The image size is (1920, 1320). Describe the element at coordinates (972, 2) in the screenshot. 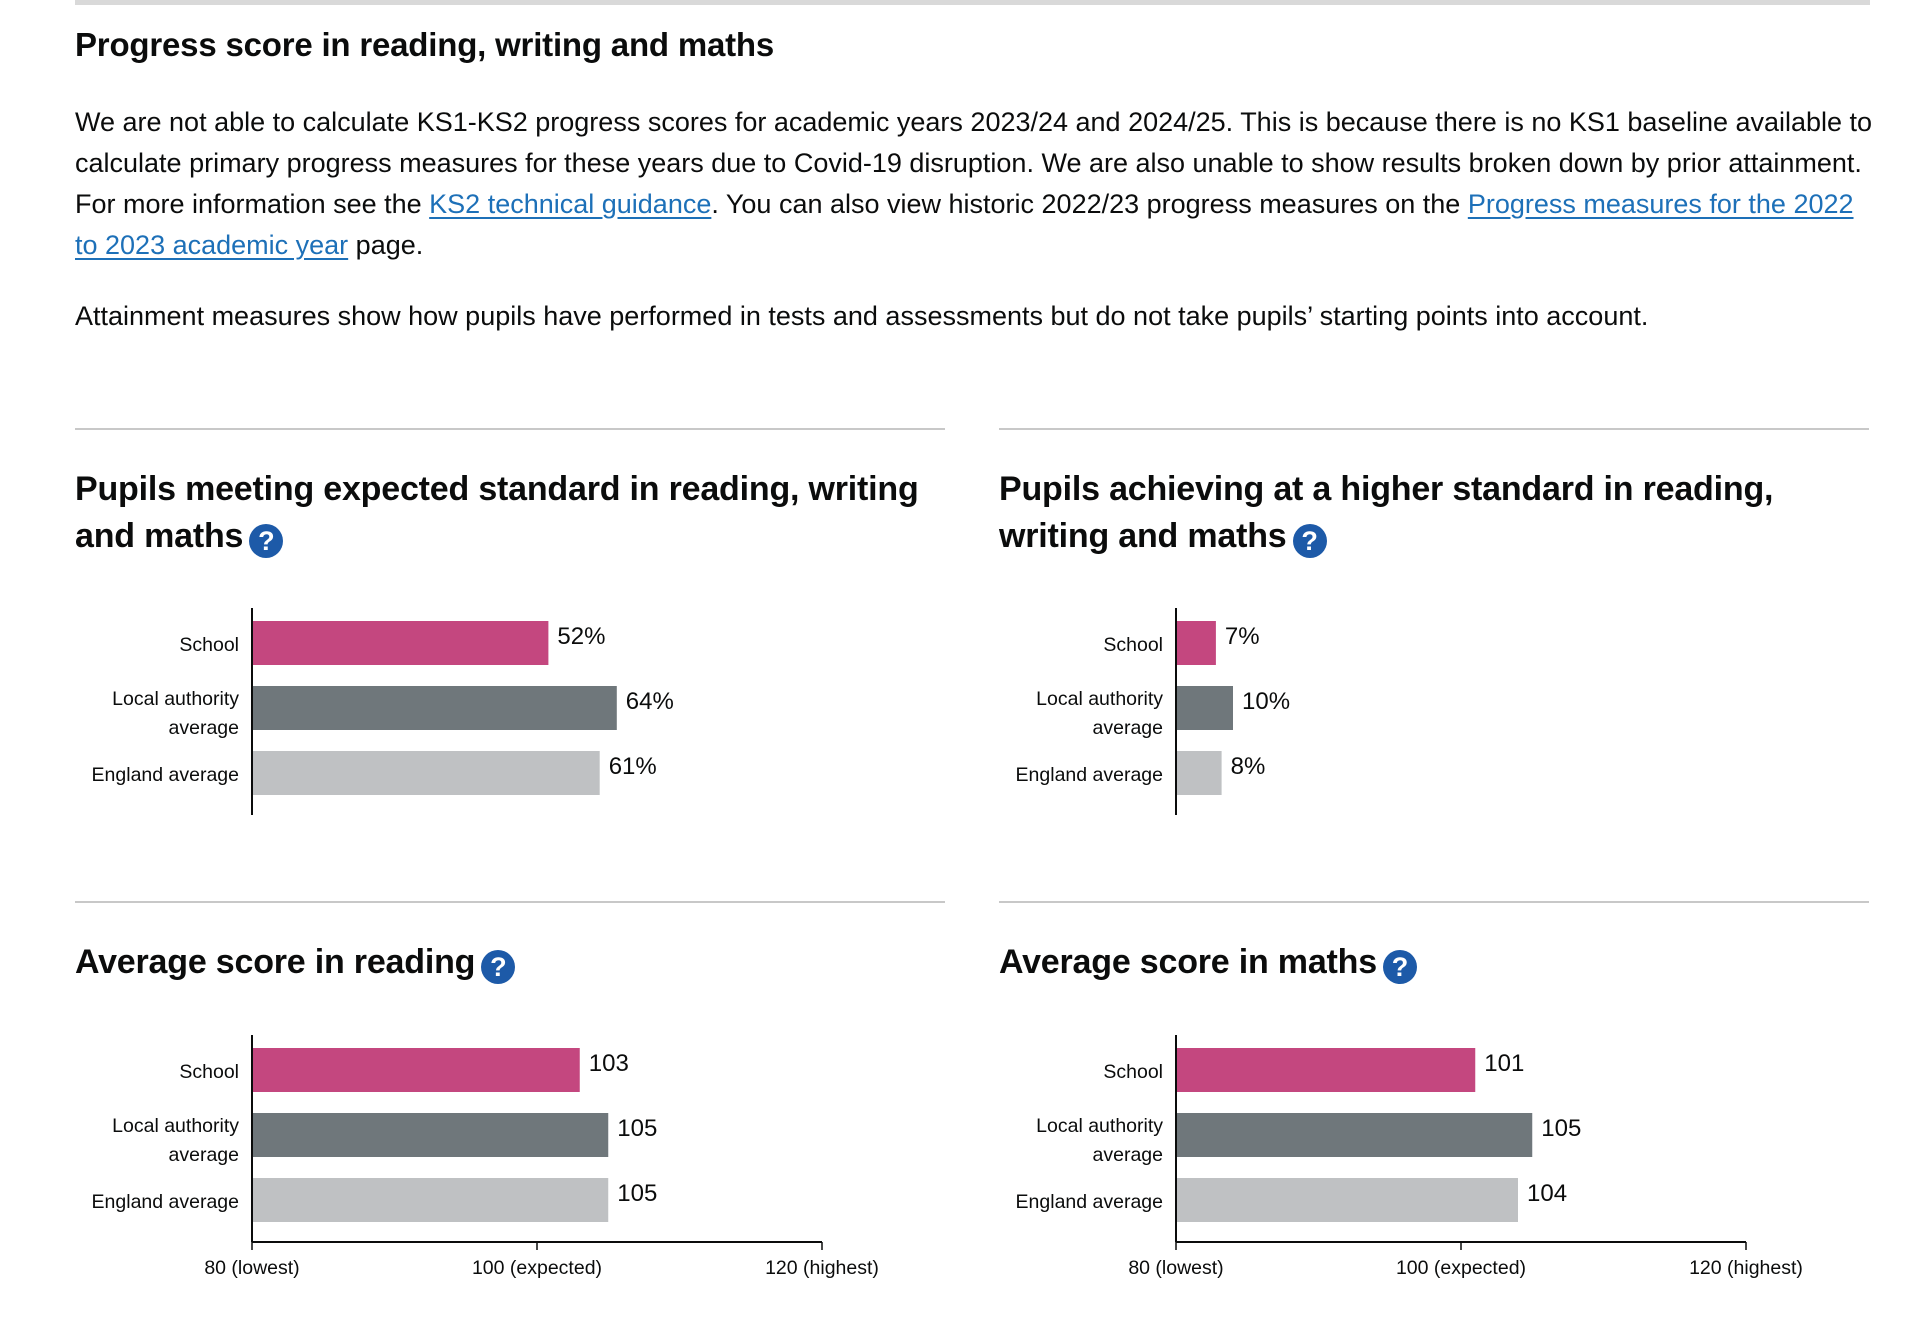

I see `top-divider` at that location.